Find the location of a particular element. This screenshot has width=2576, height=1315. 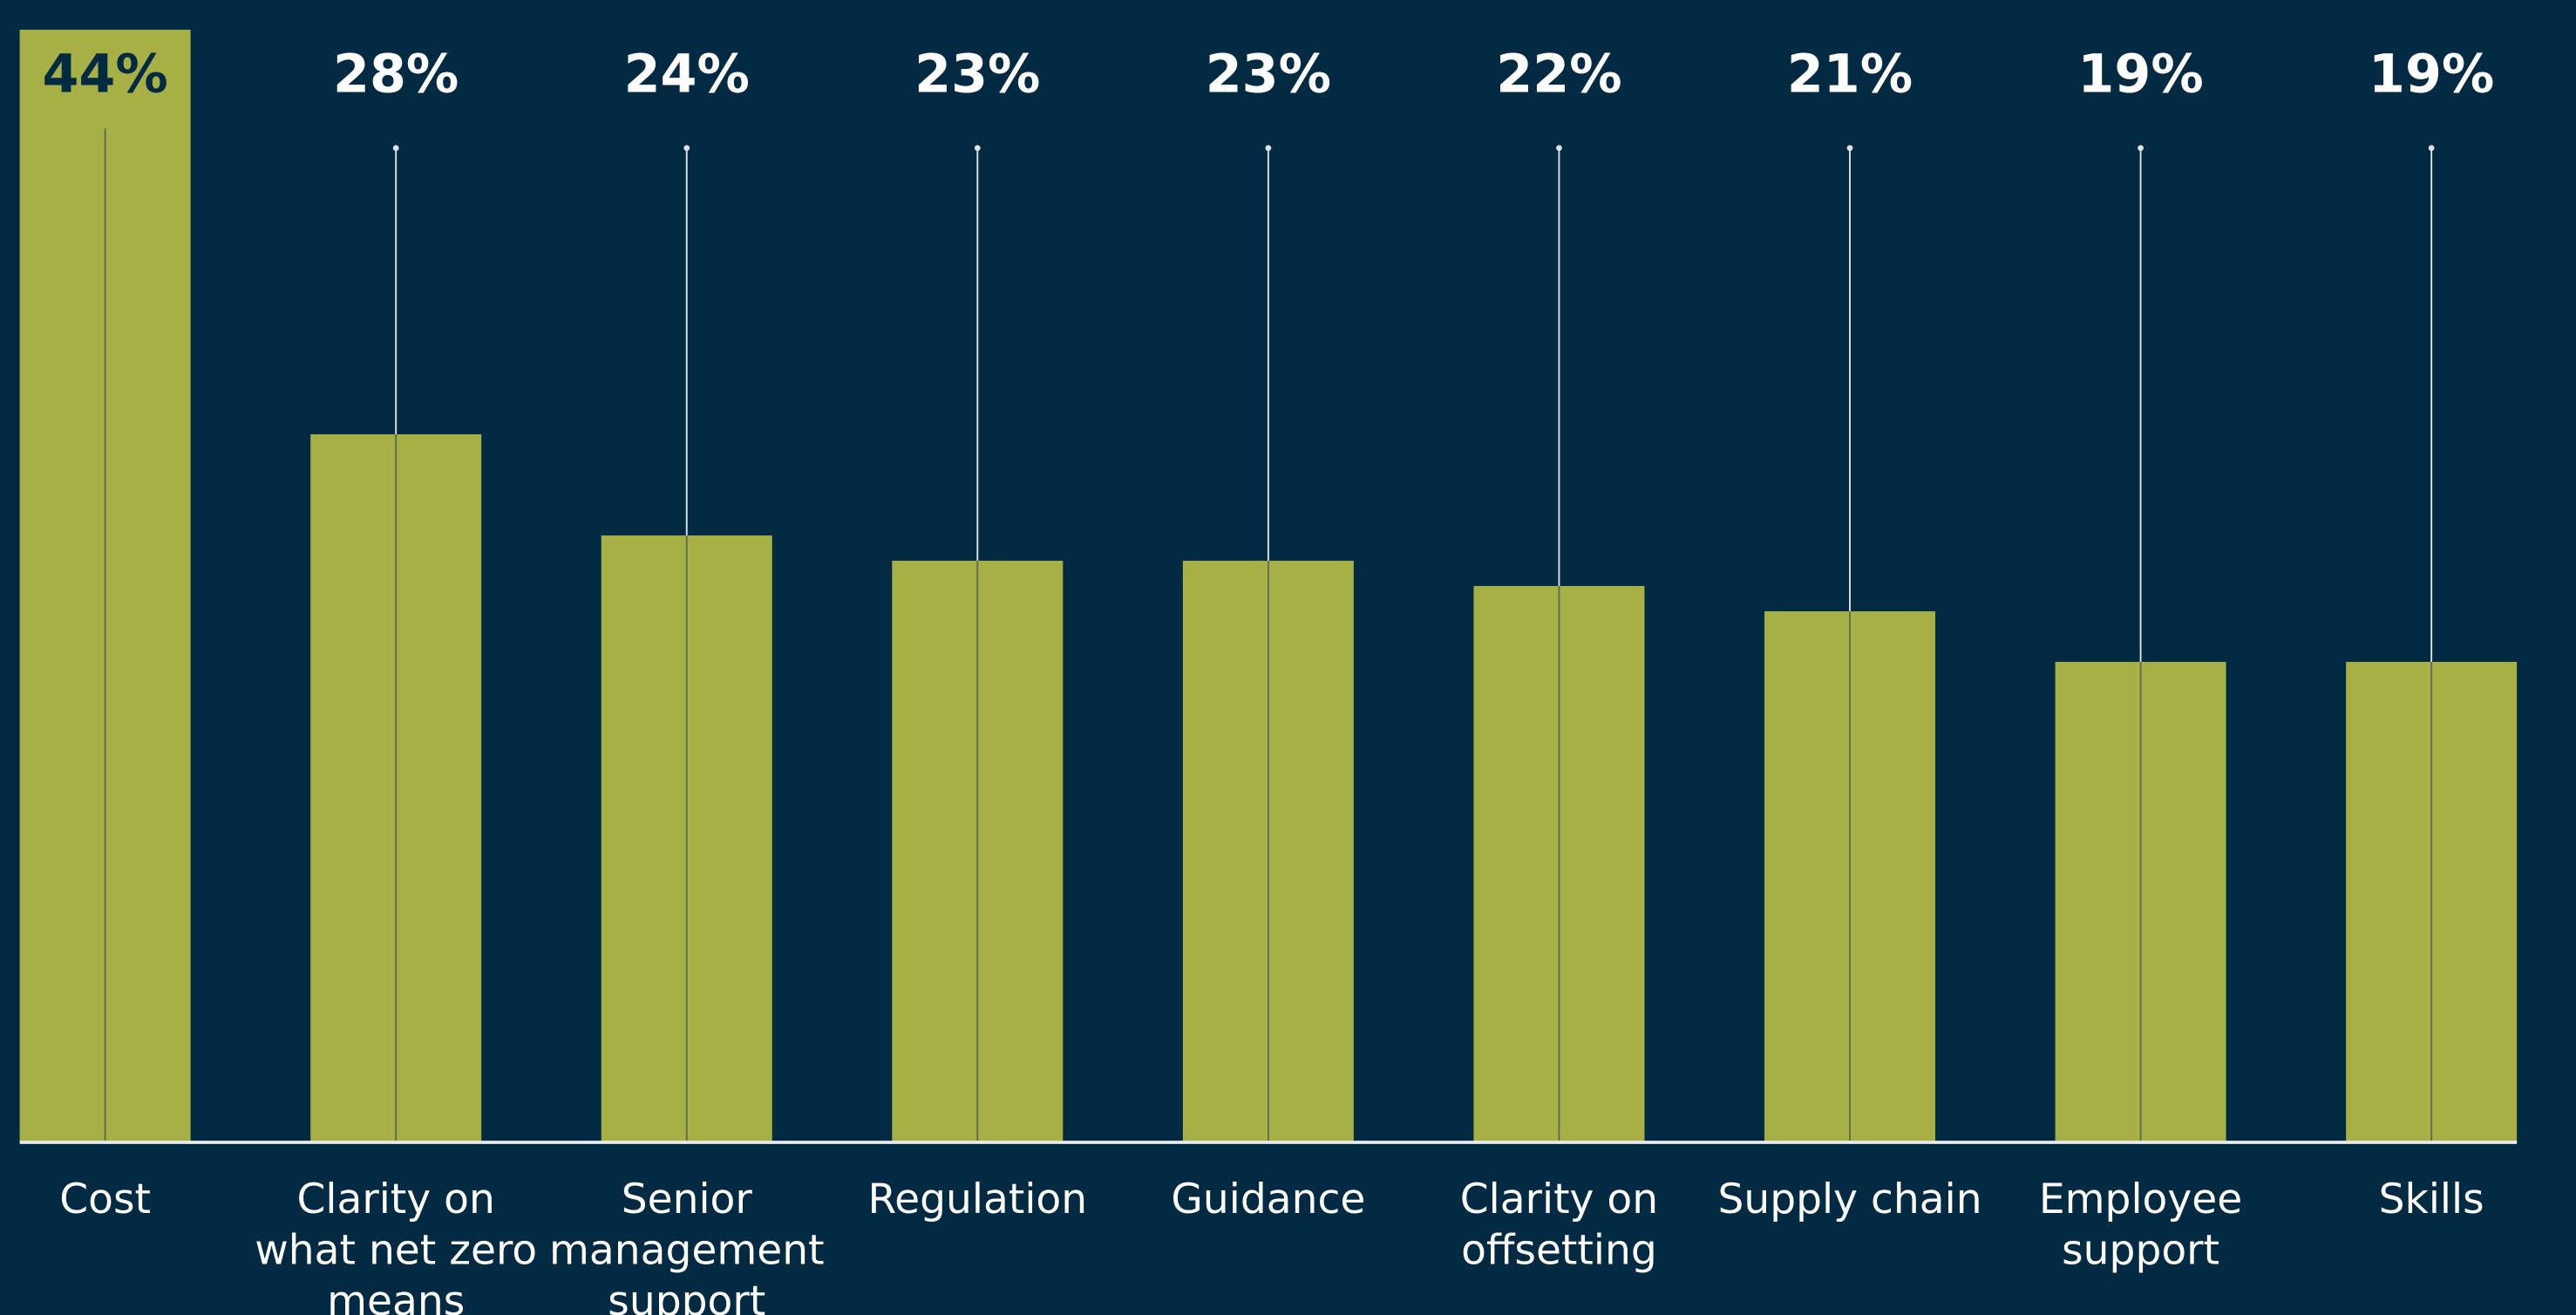

value-label: 44% is located at coordinates (104, 75).